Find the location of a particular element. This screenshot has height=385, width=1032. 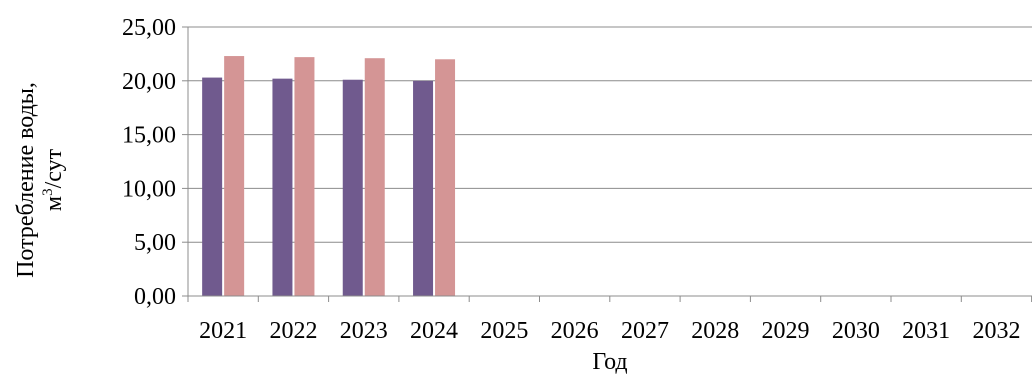

y-axis-label-unit-sup: 3 is located at coordinates (48, 192).